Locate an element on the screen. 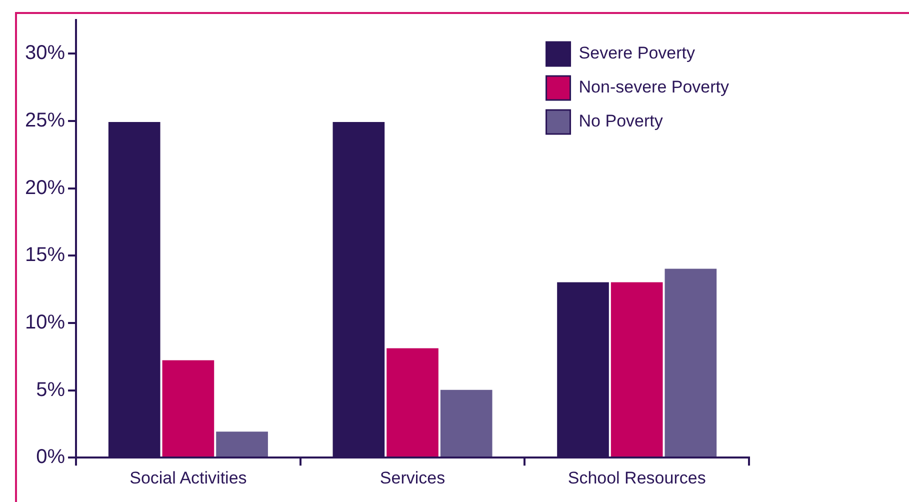 The image size is (909, 502). y-tick-label: 0% is located at coordinates (51, 457).